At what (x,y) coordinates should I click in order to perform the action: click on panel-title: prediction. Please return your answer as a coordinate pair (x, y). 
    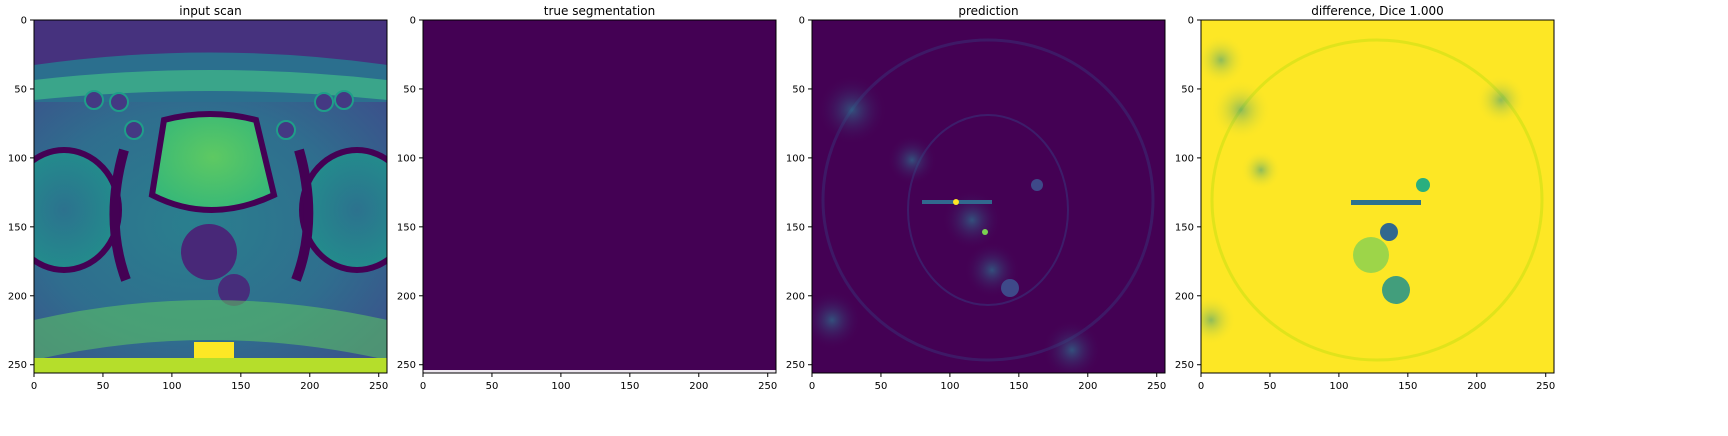
    Looking at the image, I should click on (988, 11).